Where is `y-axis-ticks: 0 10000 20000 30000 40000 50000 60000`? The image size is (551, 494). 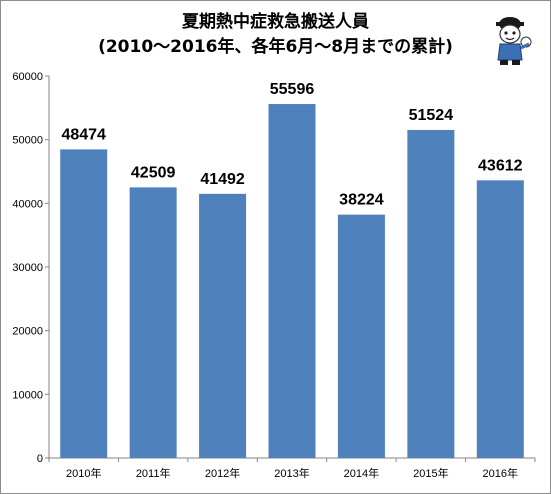
y-axis-ticks: 0 10000 20000 30000 40000 50000 60000 is located at coordinates (30, 268).